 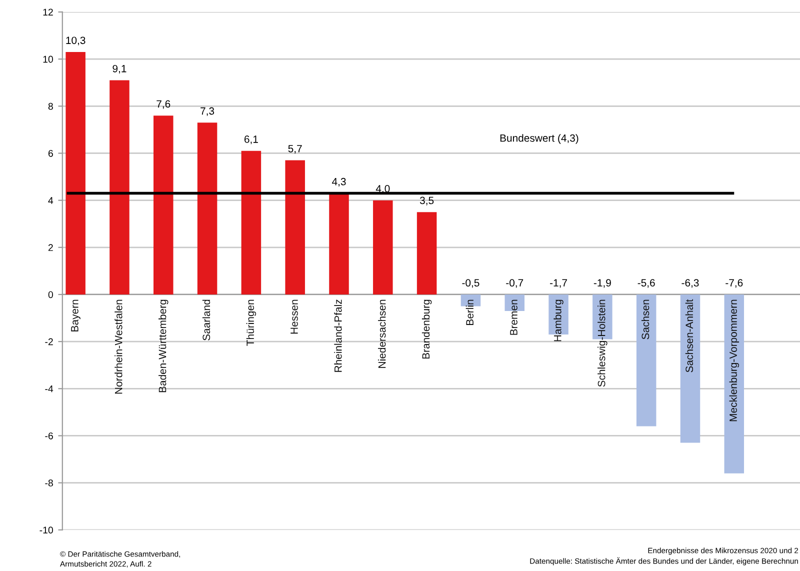 I want to click on x-tick-label: Berlin, so click(x=470, y=312).